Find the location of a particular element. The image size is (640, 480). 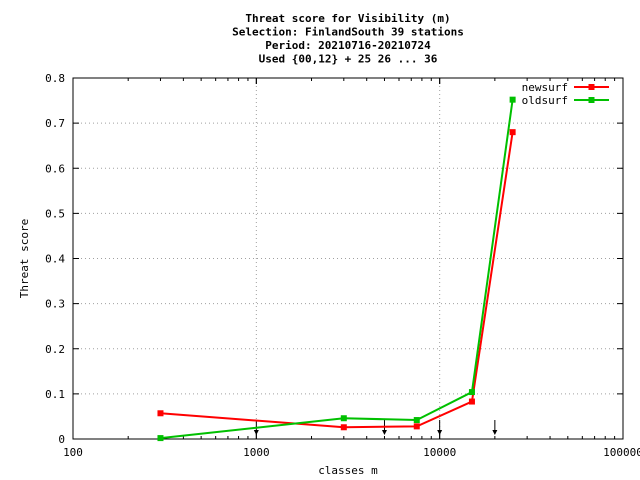

y-tick-label: 0.3 is located at coordinates (55, 304).